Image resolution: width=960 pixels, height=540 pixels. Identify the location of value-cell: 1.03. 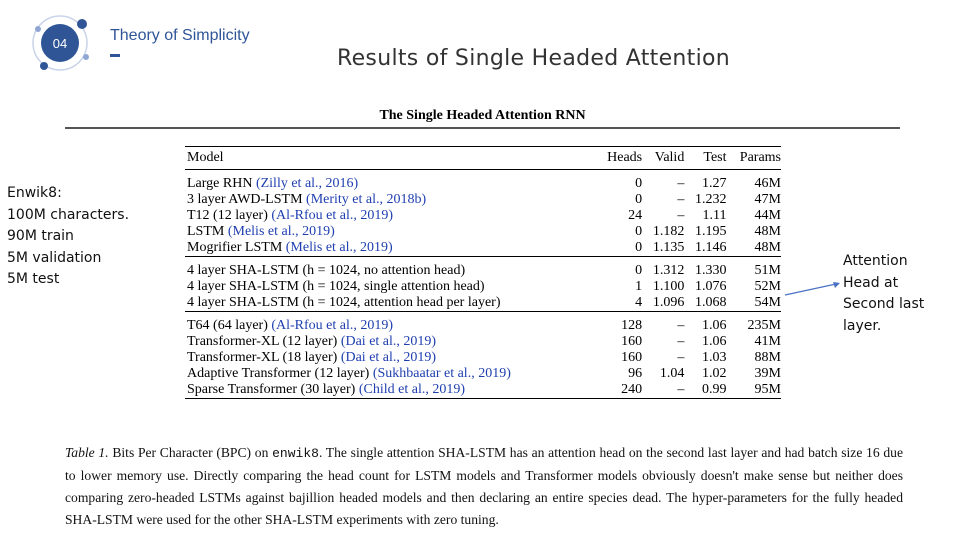
(714, 357).